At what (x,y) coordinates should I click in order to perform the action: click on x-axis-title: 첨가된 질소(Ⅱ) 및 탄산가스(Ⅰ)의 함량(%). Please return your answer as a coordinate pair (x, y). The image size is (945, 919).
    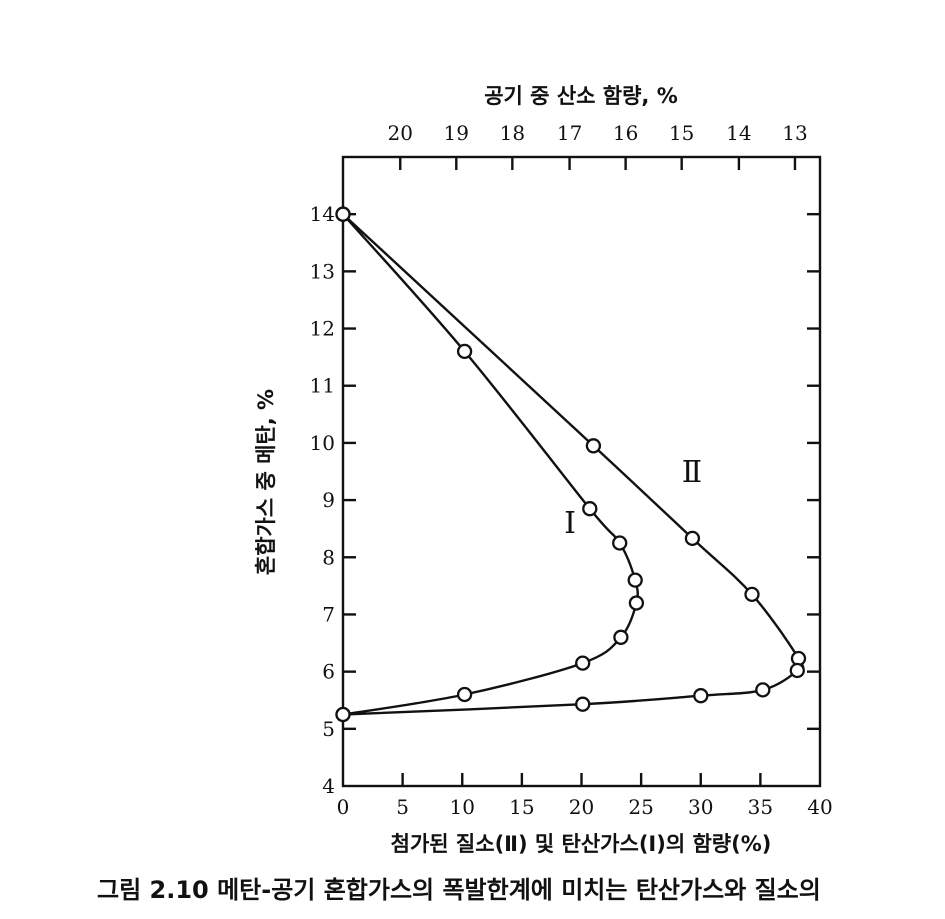
    Looking at the image, I should click on (581, 844).